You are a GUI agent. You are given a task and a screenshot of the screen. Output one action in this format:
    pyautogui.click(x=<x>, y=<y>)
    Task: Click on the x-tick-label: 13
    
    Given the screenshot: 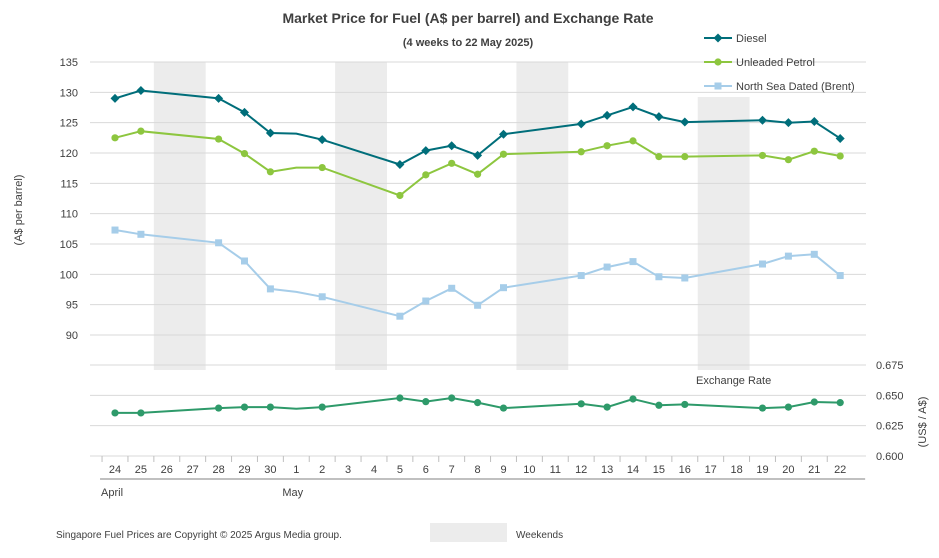 What is the action you would take?
    pyautogui.click(x=607, y=470)
    